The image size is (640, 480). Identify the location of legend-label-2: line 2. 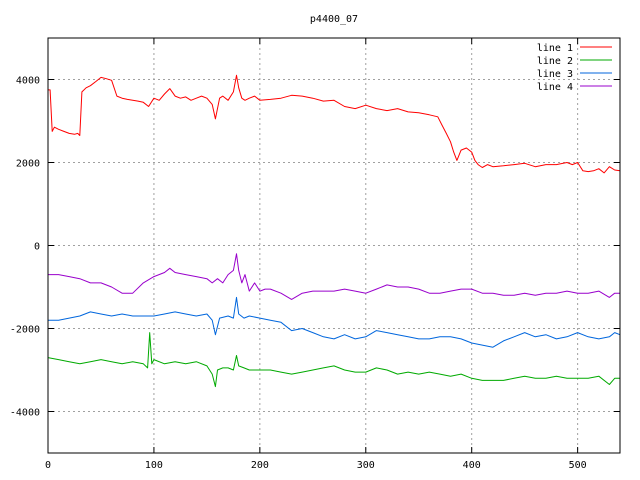
(555, 61).